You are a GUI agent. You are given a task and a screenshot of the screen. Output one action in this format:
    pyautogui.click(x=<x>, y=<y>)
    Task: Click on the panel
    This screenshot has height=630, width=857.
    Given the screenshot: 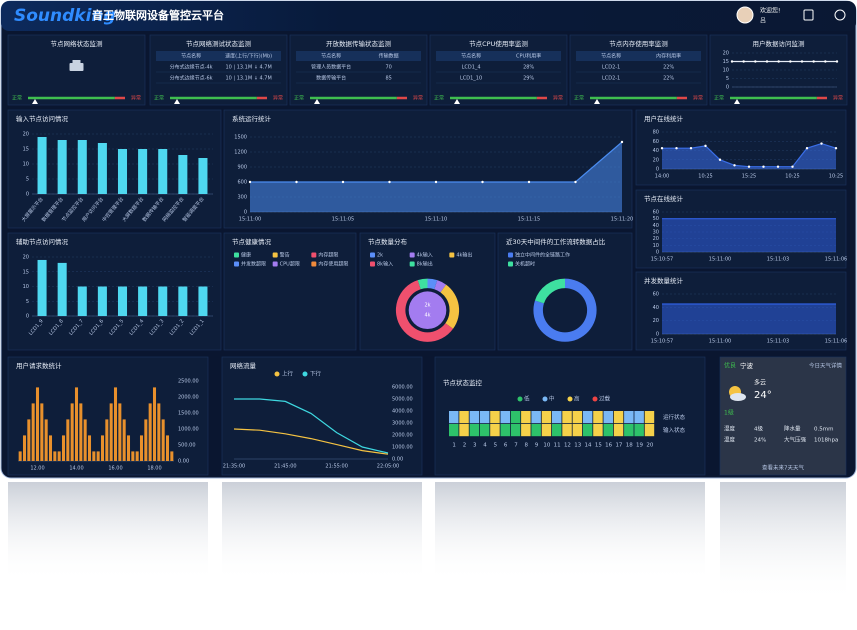 What is the action you would take?
    pyautogui.click(x=76, y=70)
    